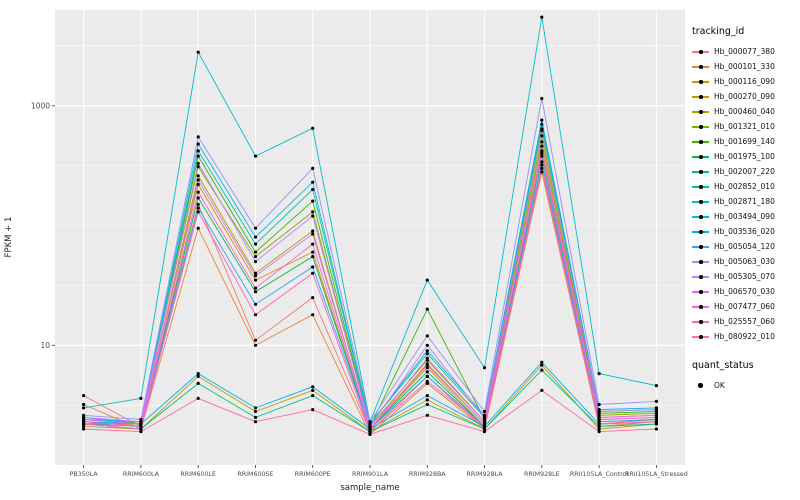 The image size is (800, 500). Describe the element at coordinates (744, 216) in the screenshot. I see `legend-item-label: Hb_003494_090` at that location.